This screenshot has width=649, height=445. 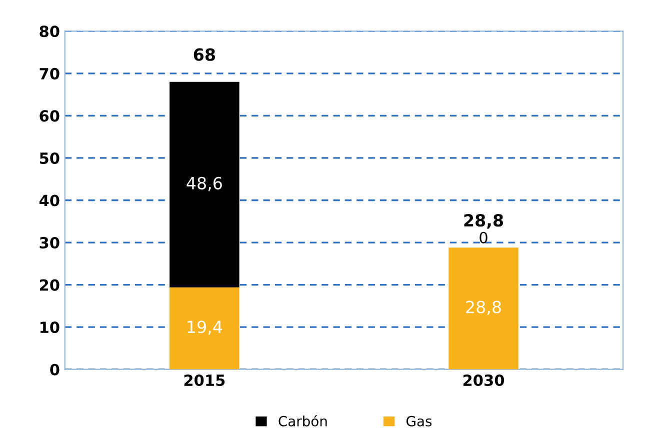 I want to click on data-label: 28,8, so click(x=483, y=308).